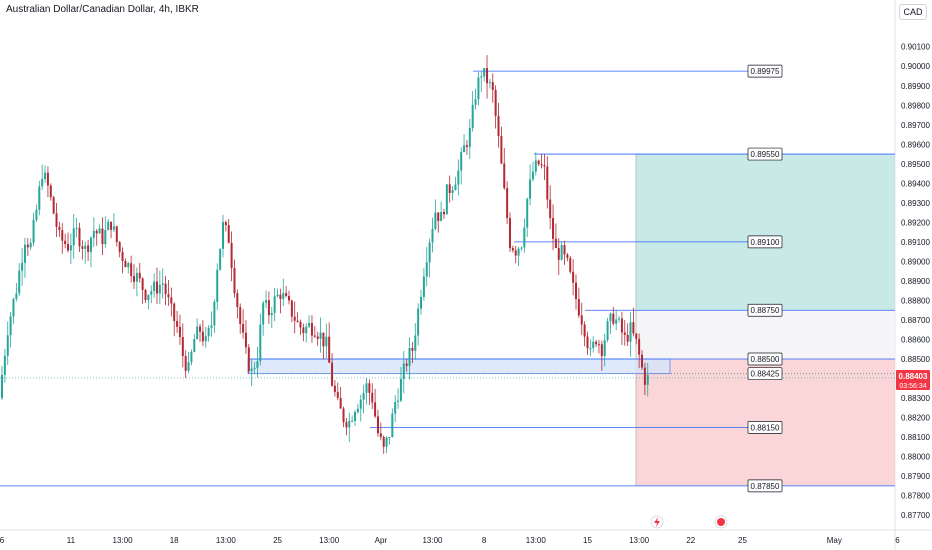 The height and width of the screenshot is (550, 932). Describe the element at coordinates (765, 335) in the screenshot. I see `neutral-zone` at that location.